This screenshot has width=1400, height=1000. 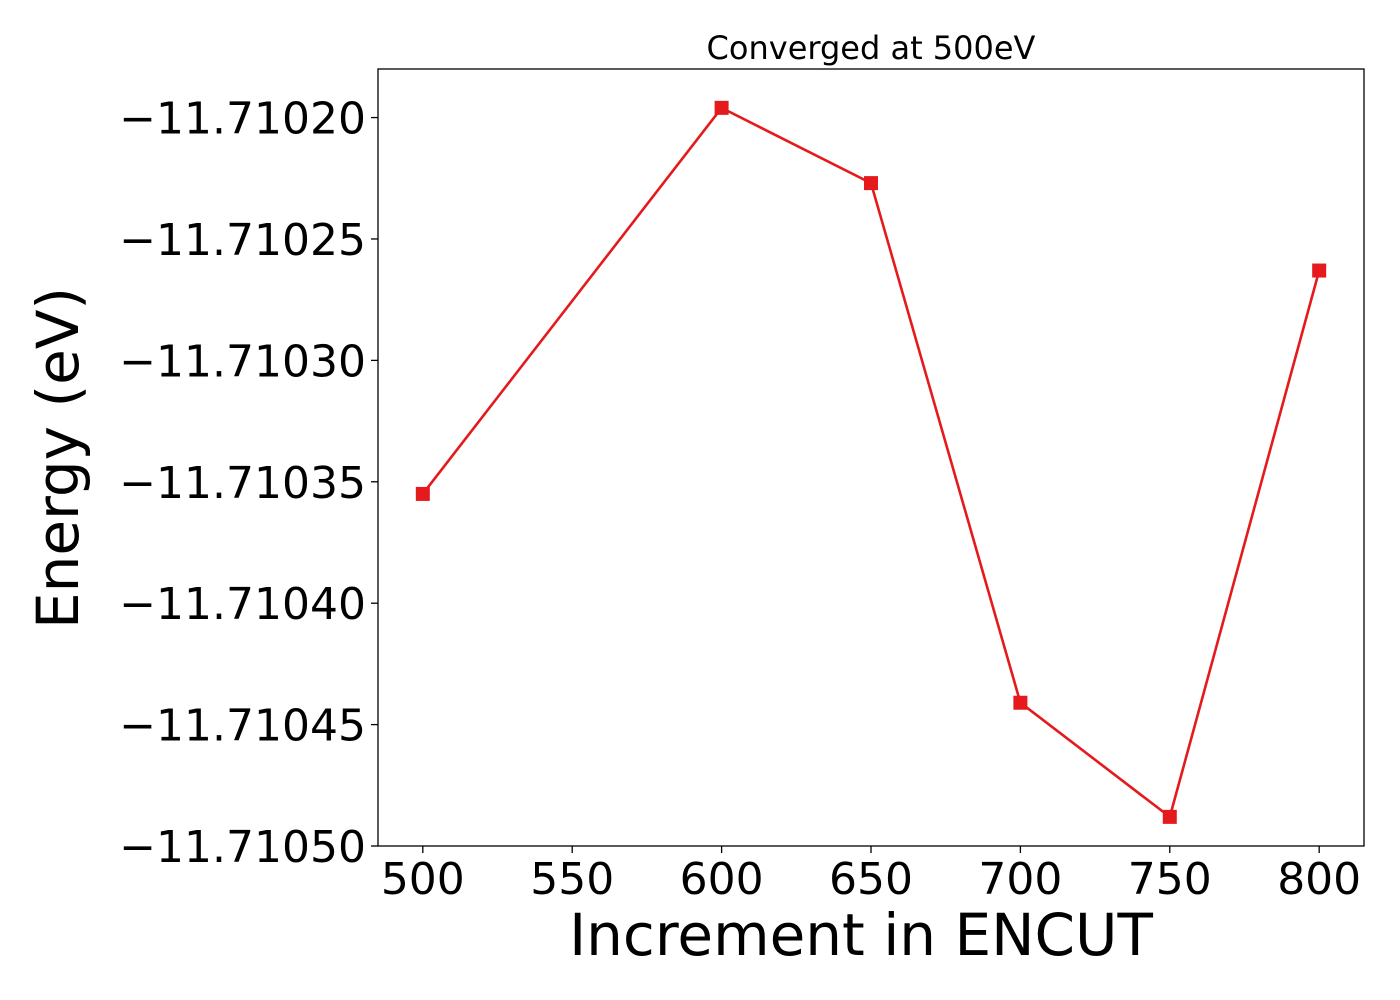 I want to click on x-tick-label: 800, so click(x=1319, y=879).